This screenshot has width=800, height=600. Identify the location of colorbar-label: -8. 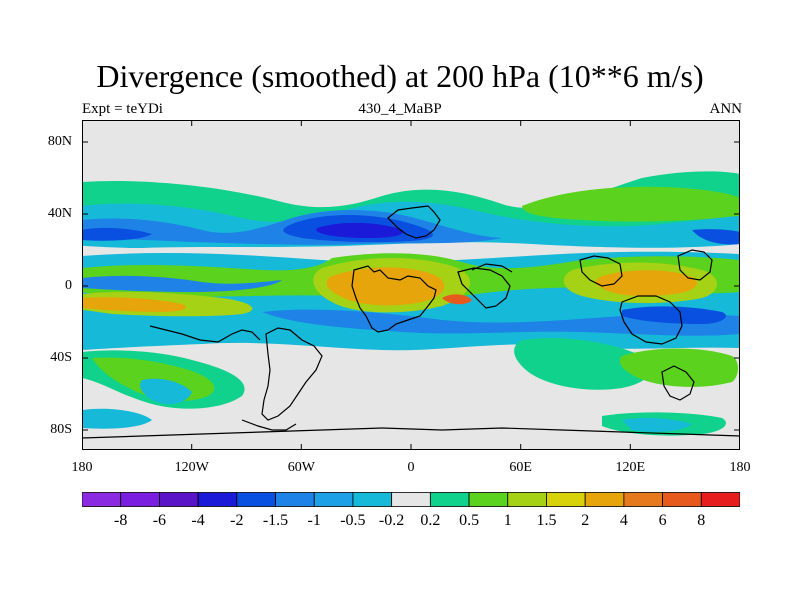
(121, 520).